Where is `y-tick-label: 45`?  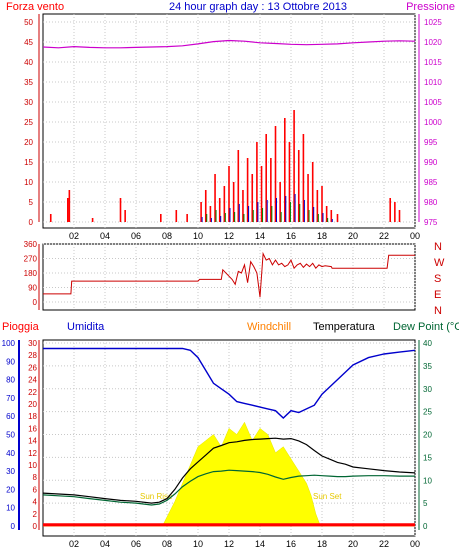
y-tick-label: 45 is located at coordinates (28, 42).